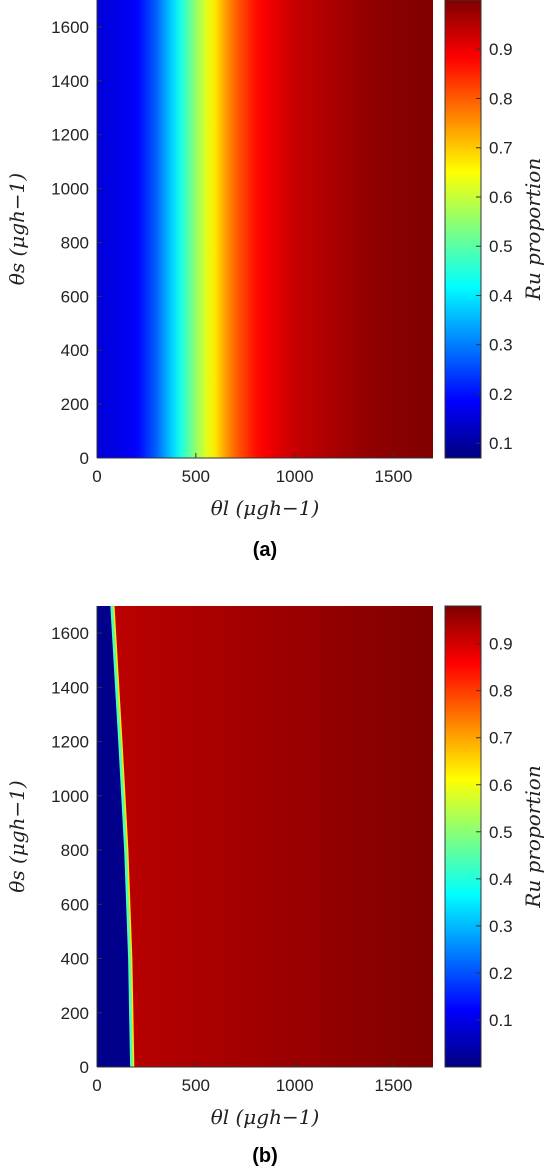 This screenshot has height=1168, width=551. I want to click on panel-label: (b), so click(265, 1156).